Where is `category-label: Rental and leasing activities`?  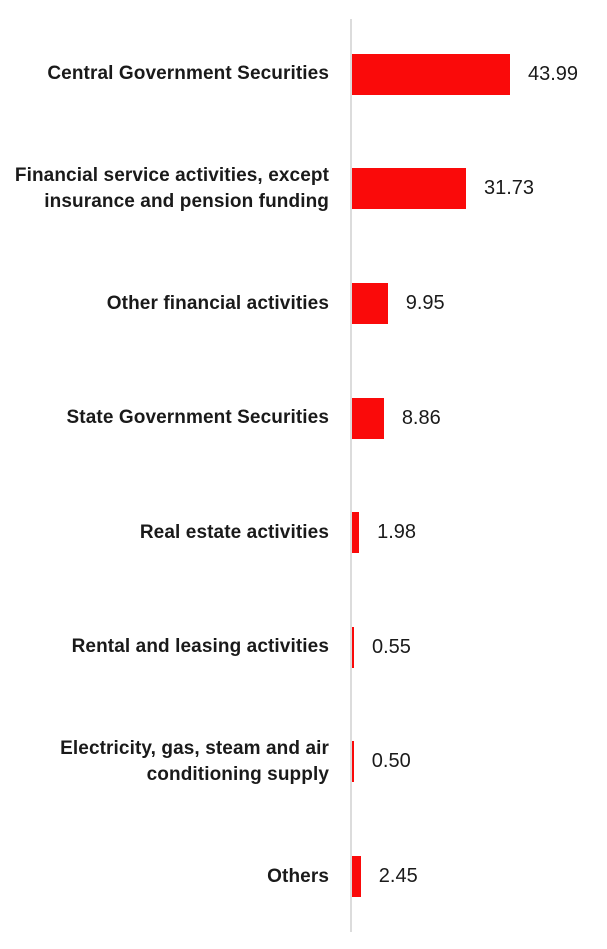
category-label: Rental and leasing activities is located at coordinates (200, 647).